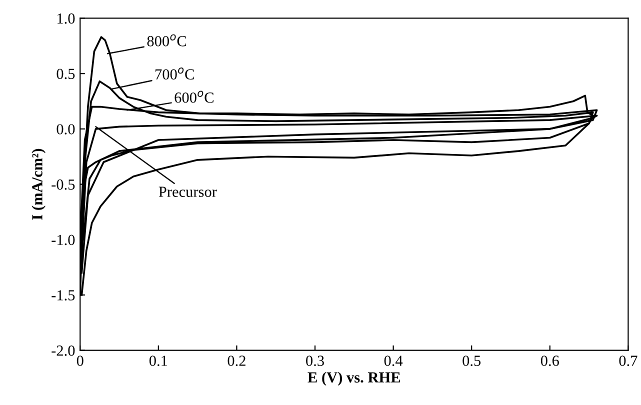 The width and height of the screenshot is (641, 405). Describe the element at coordinates (194, 96) in the screenshot. I see `annotation: 600$^{o}$C` at that location.